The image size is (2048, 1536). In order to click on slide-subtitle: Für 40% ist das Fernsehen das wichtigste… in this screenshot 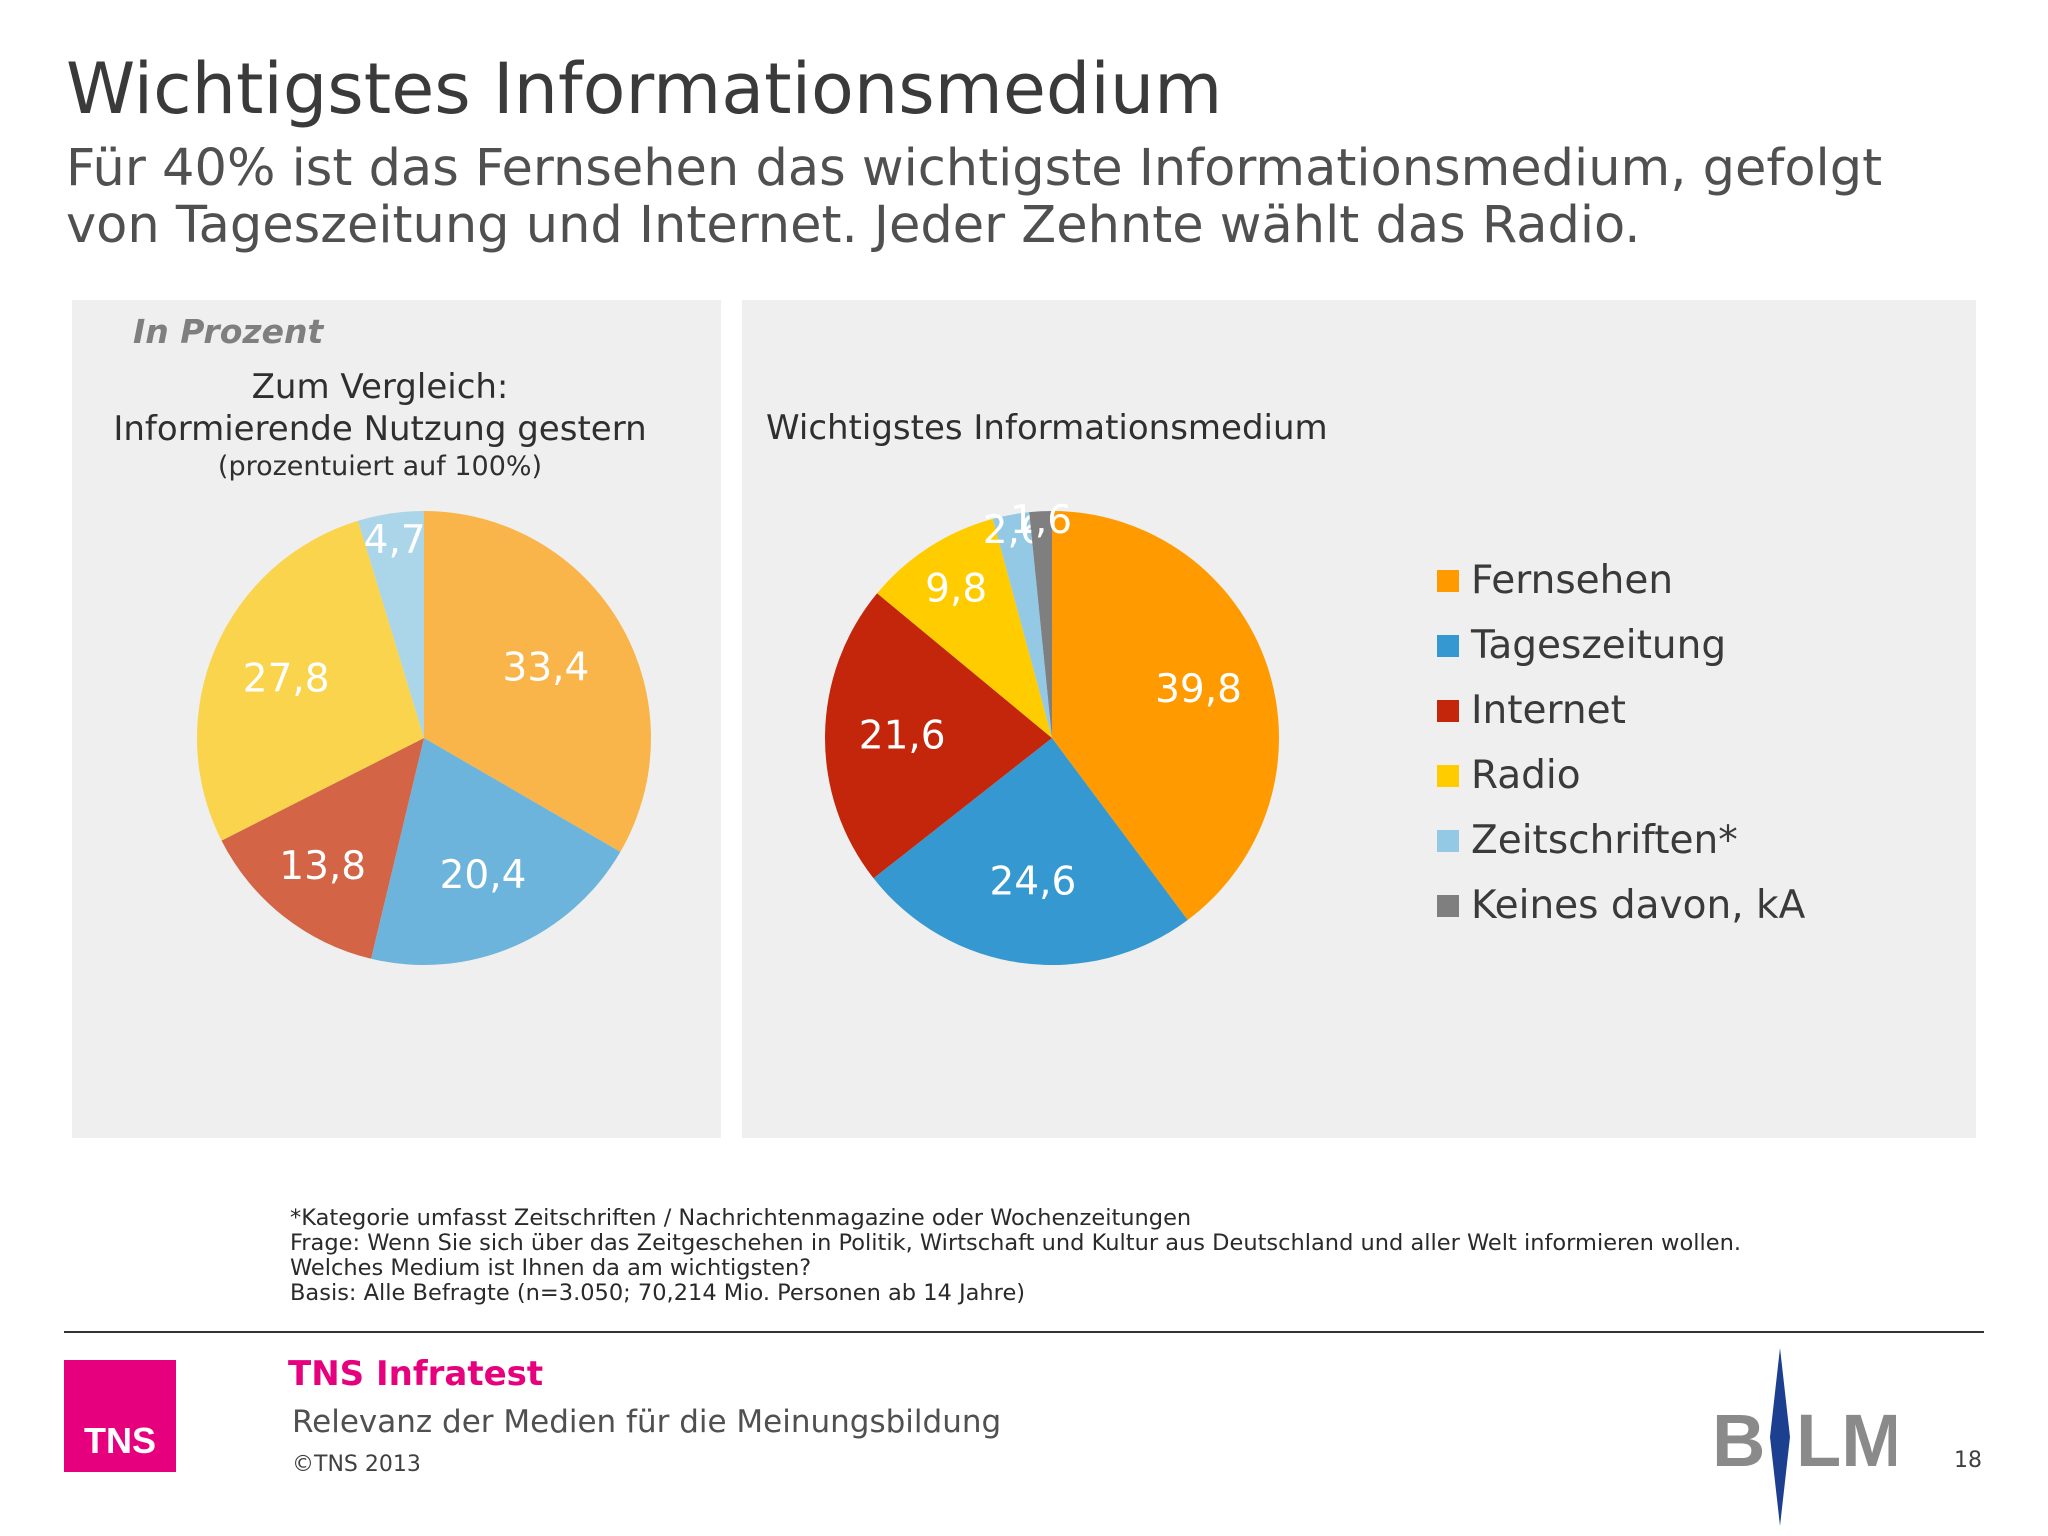, I will do `click(1041, 197)`.